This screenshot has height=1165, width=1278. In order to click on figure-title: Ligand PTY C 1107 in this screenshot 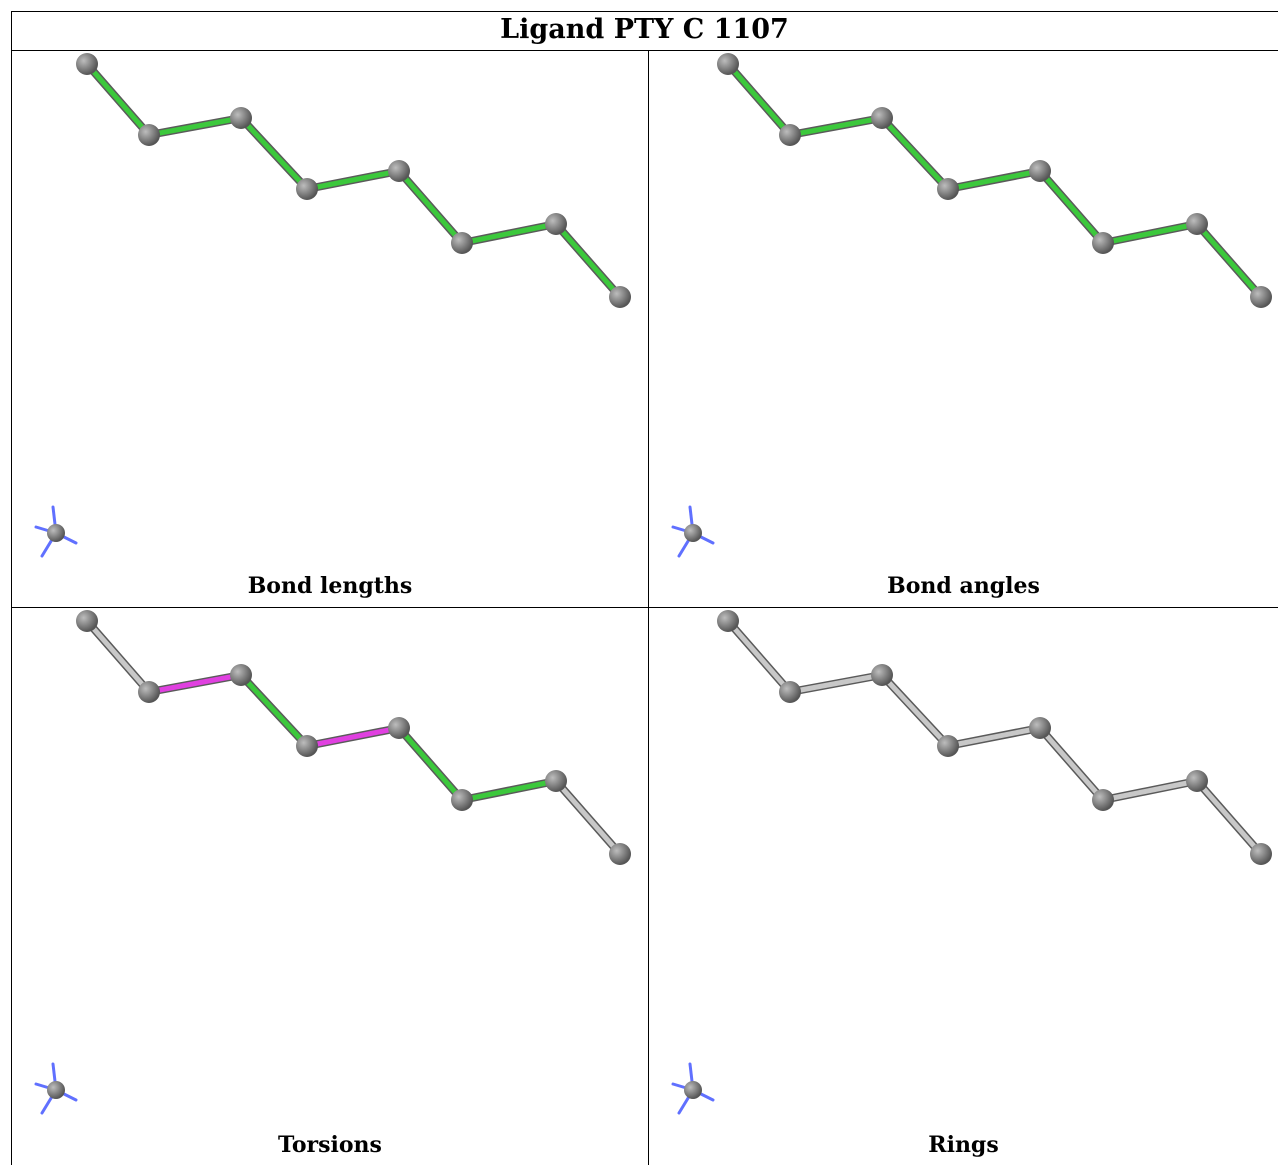, I will do `click(644, 31)`.